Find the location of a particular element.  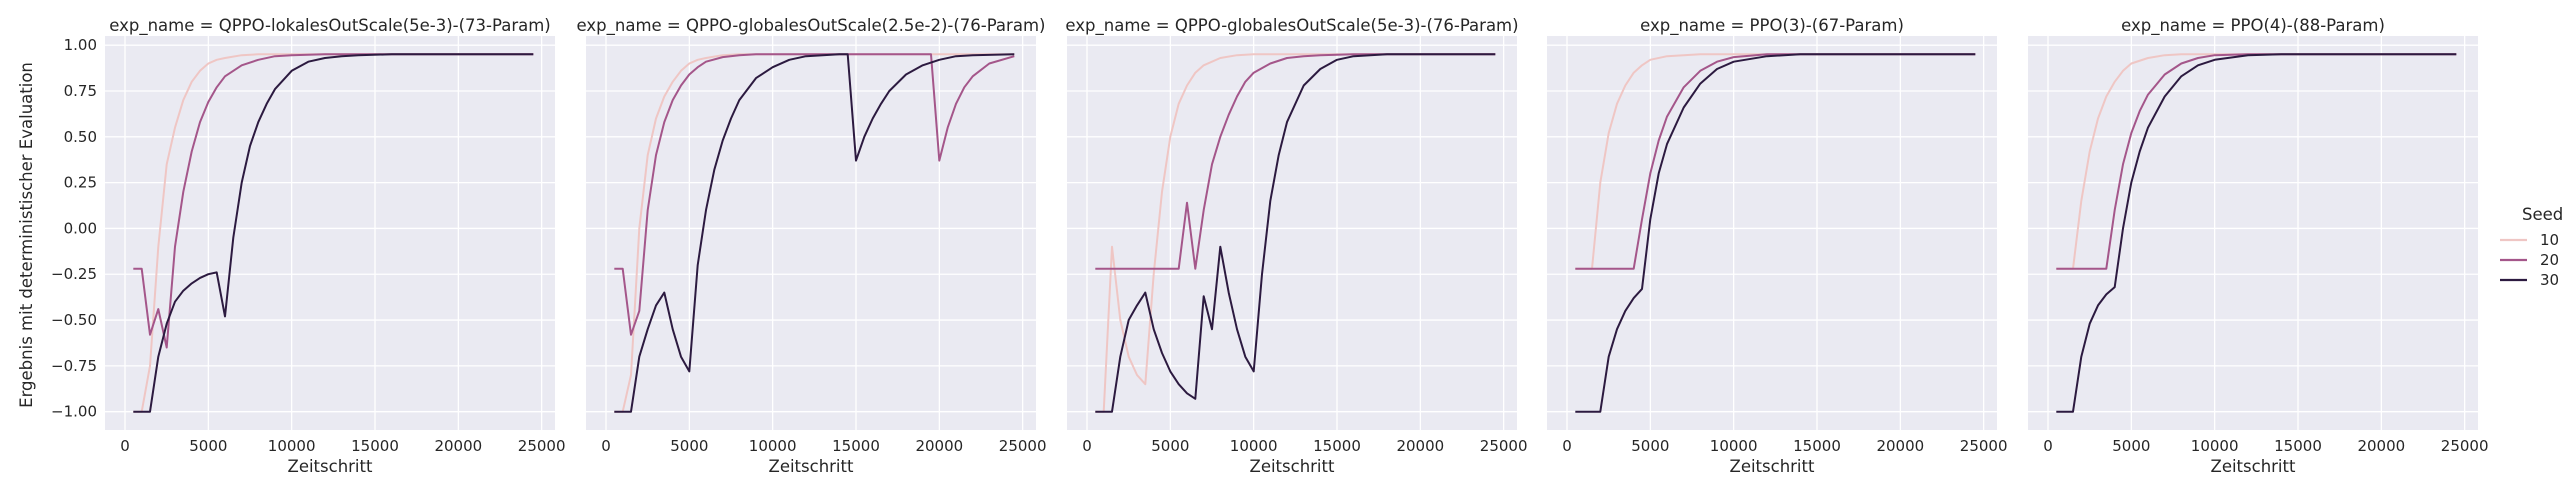

y-tick-label: −0.50 is located at coordinates (74, 320).